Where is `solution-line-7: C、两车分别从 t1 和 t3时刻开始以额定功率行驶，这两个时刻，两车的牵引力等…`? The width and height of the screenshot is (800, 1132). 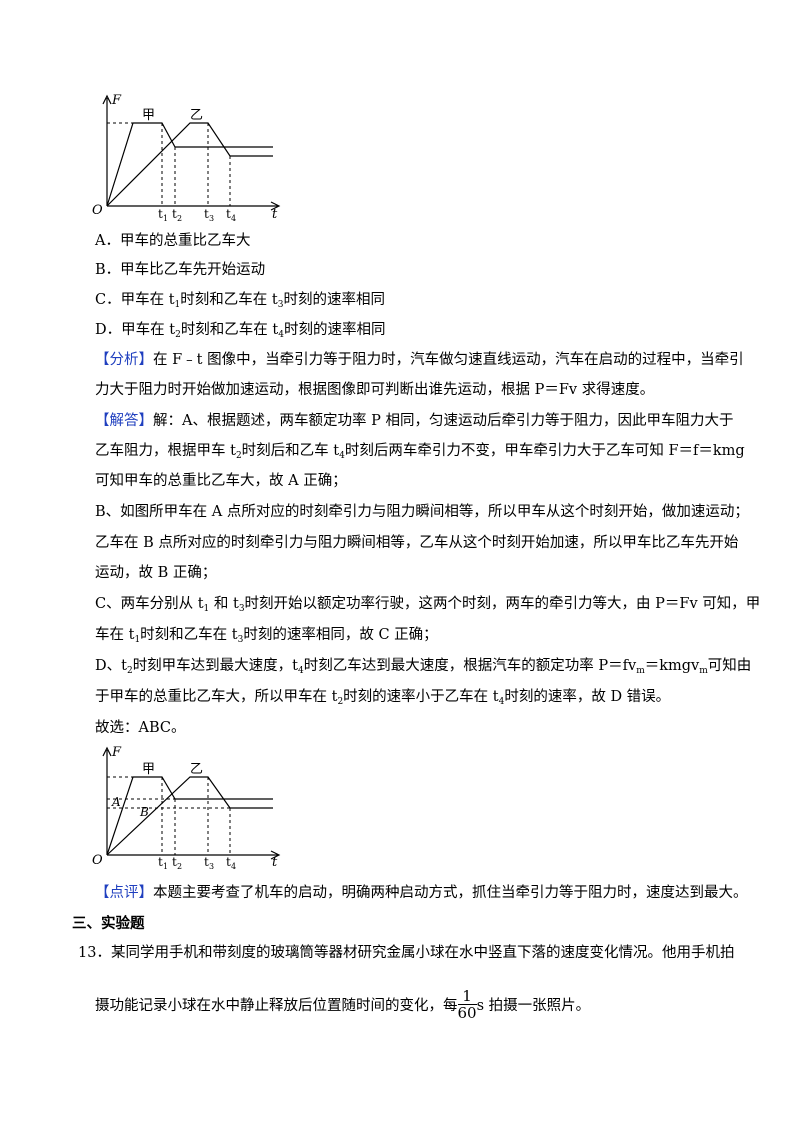
solution-line-7: C、两车分别从 t1 和 t3时刻开始以额定功率行驶，这两个时刻，两车的牵引力等… is located at coordinates (428, 605).